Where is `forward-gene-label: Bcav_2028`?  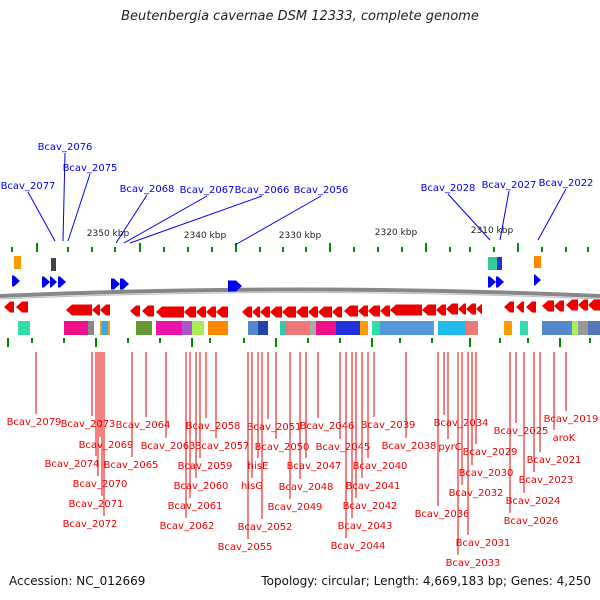
forward-gene-label: Bcav_2028 is located at coordinates (448, 188).